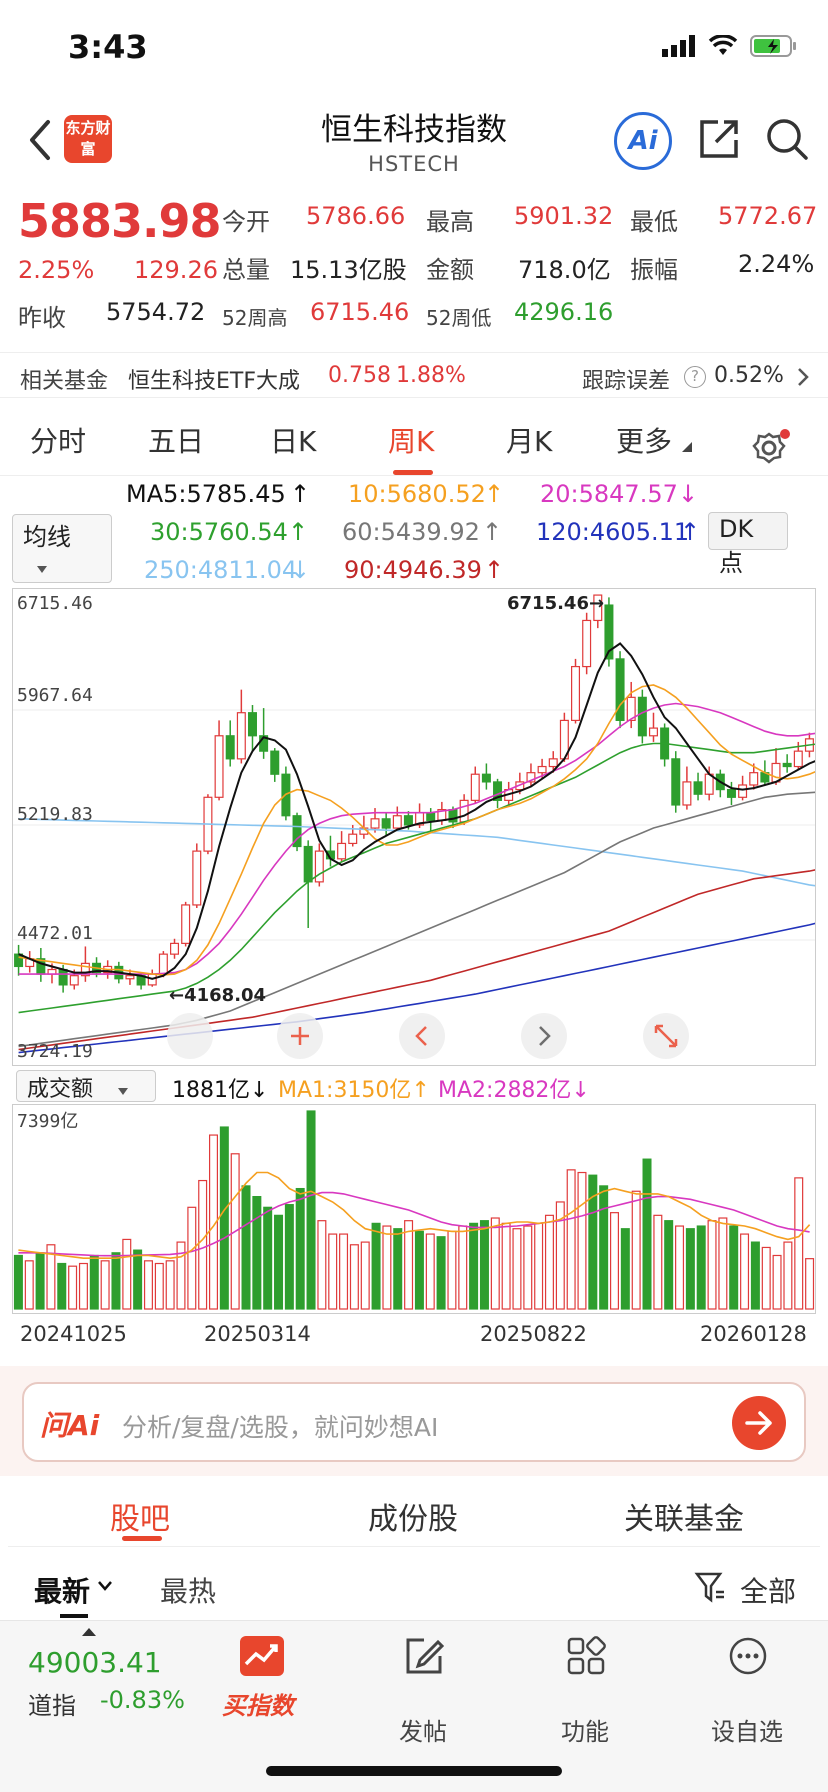 This screenshot has height=1792, width=828. Describe the element at coordinates (142, 1700) in the screenshot. I see `ticker-percent: -0.83%` at that location.